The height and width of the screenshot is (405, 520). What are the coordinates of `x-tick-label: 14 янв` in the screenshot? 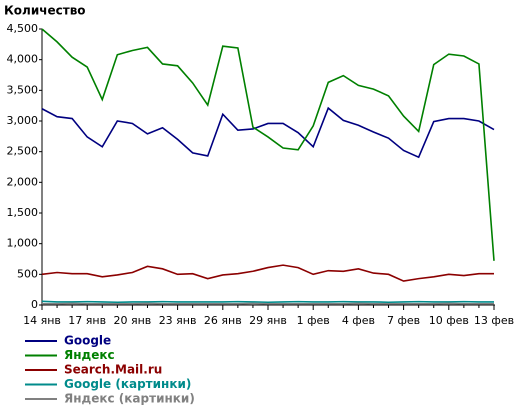 It's located at (42, 320).